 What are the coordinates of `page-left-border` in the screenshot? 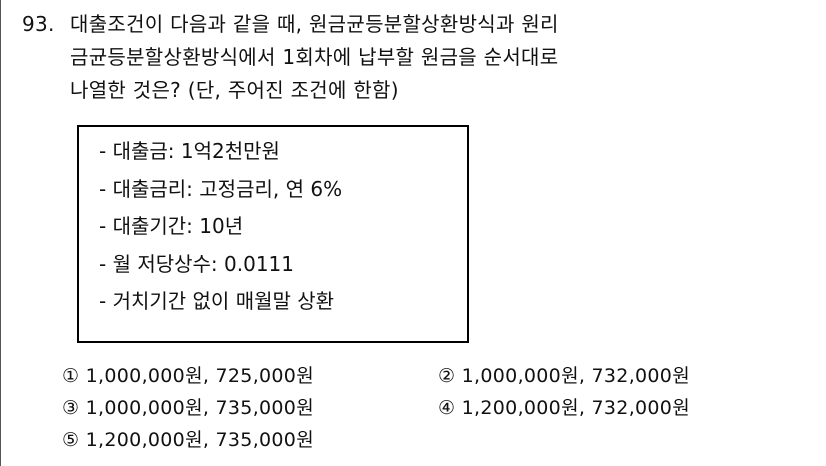 It's located at (0, 233).